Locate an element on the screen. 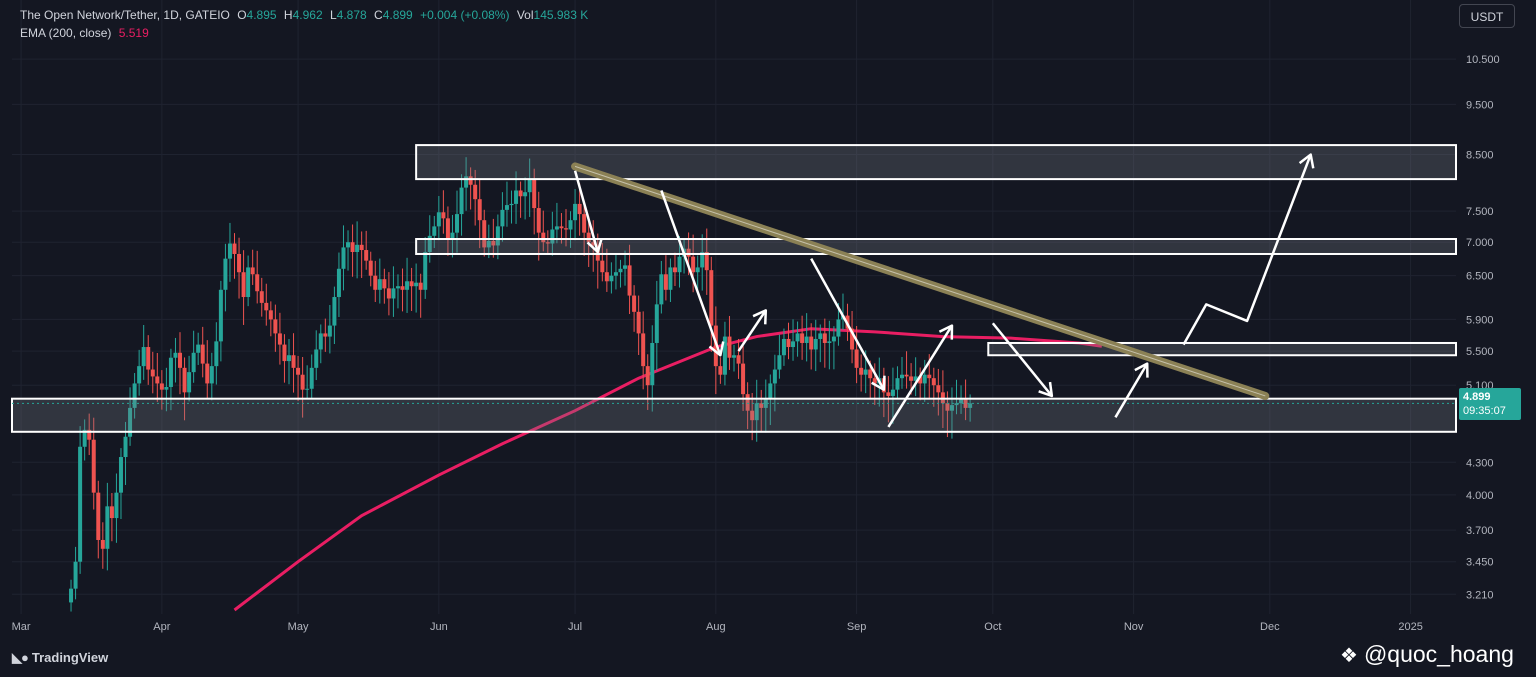 The height and width of the screenshot is (677, 1536). volume-label: Vol is located at coordinates (525, 15).